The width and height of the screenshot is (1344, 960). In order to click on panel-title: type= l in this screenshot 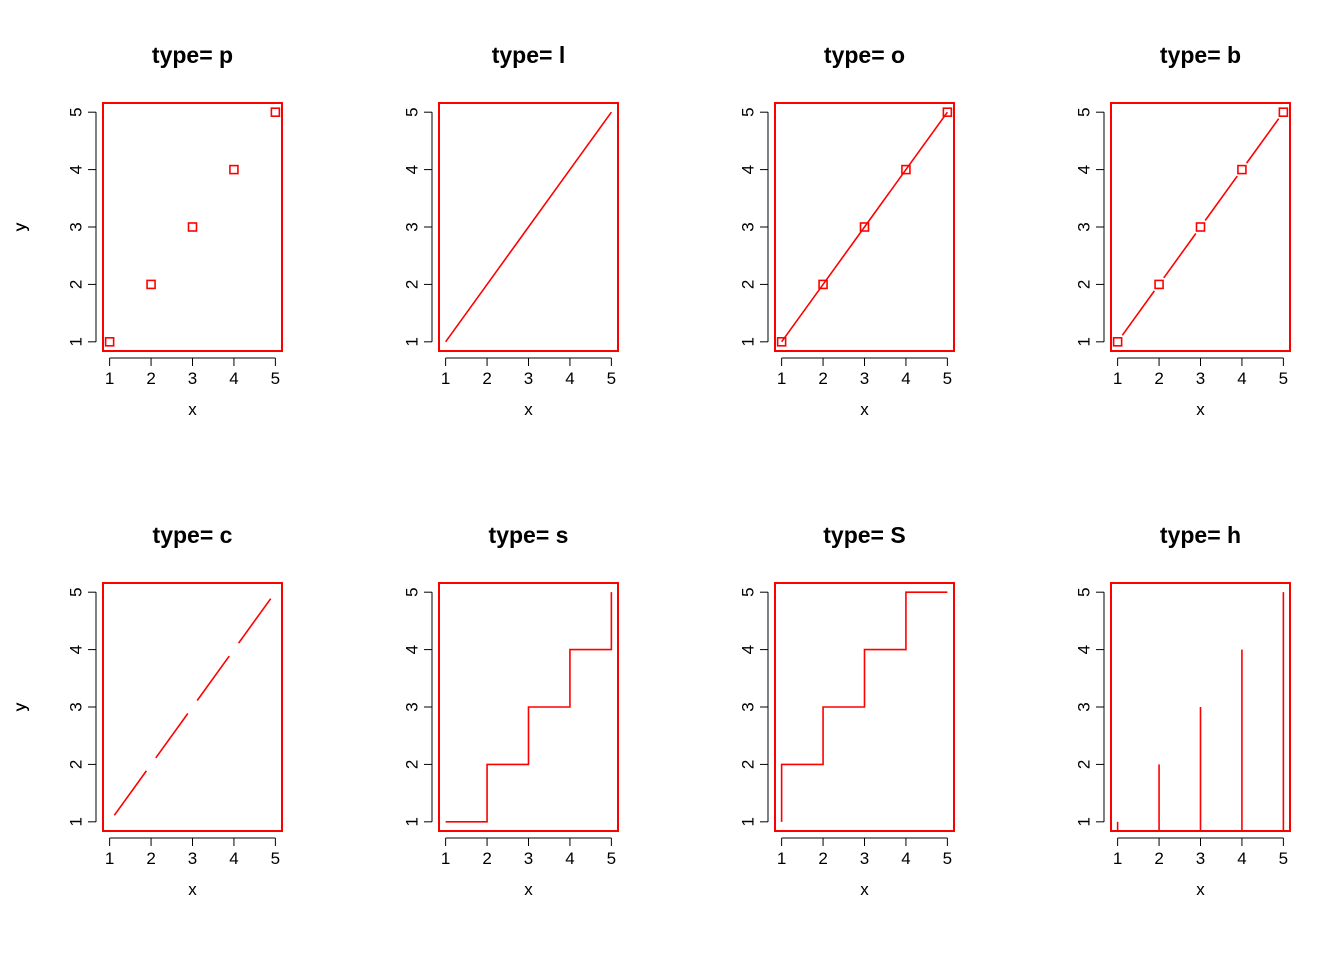, I will do `click(529, 55)`.